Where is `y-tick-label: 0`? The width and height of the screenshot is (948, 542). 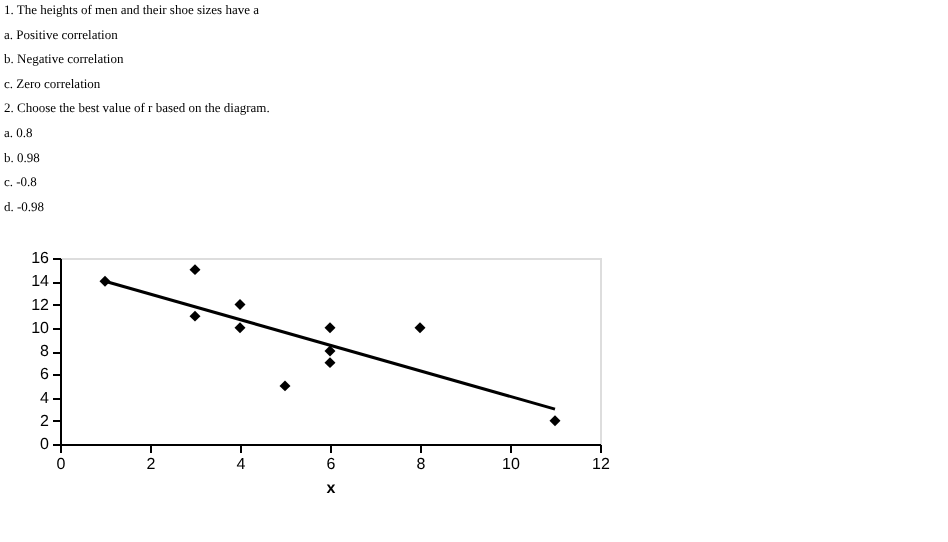
y-tick-label: 0 is located at coordinates (45, 444).